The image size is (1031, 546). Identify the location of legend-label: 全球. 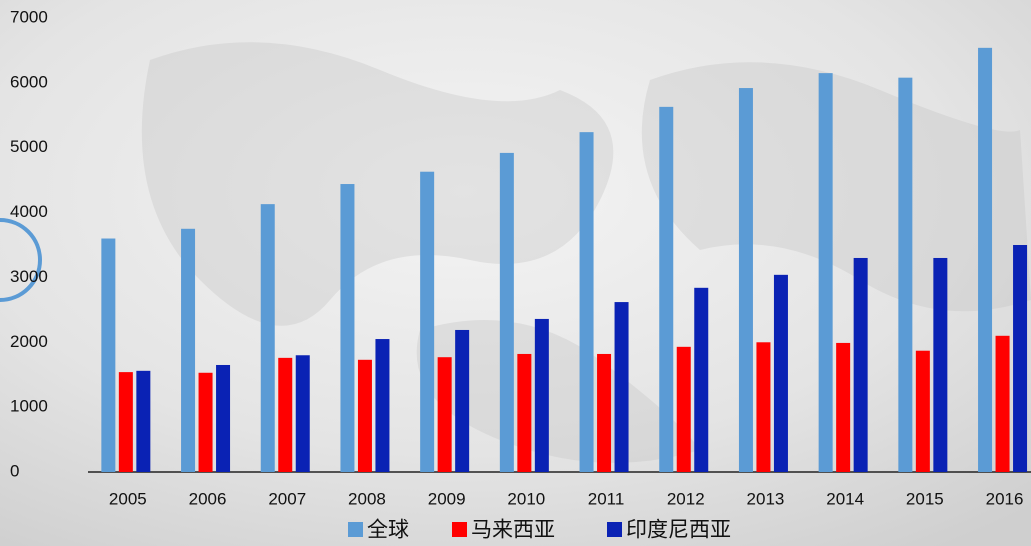
(388, 530).